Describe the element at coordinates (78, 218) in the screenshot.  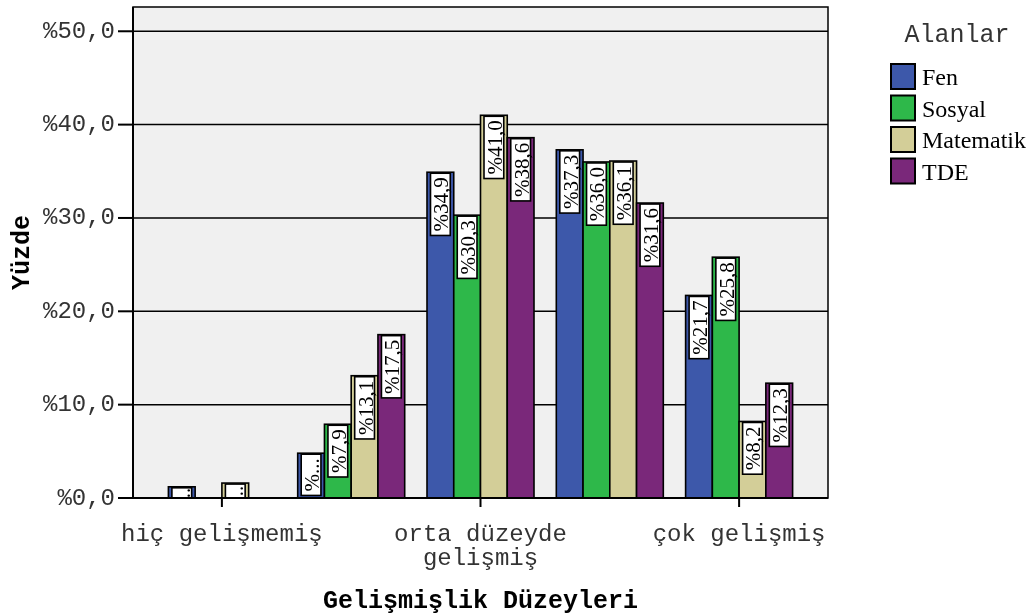
I see `y-tick-label: %30,0` at that location.